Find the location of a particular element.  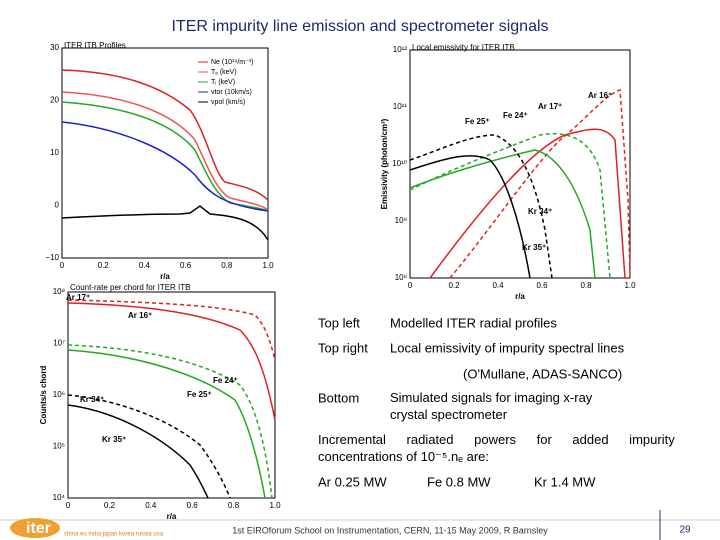

member-list: china eu india japan korea russia usa is located at coordinates (114, 535).